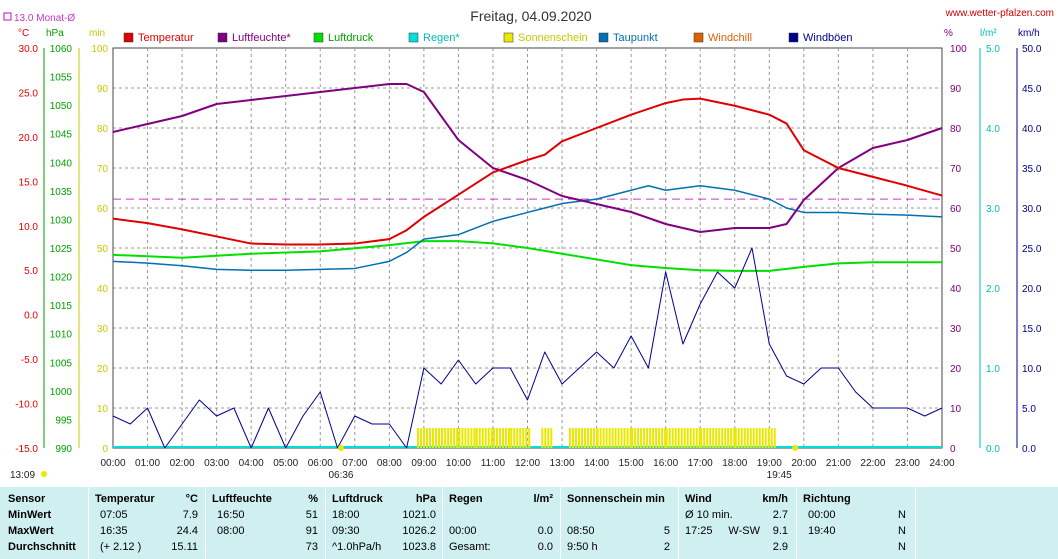 This screenshot has width=1058, height=559. I want to click on temp-tick-label: 0.0, so click(31, 316).